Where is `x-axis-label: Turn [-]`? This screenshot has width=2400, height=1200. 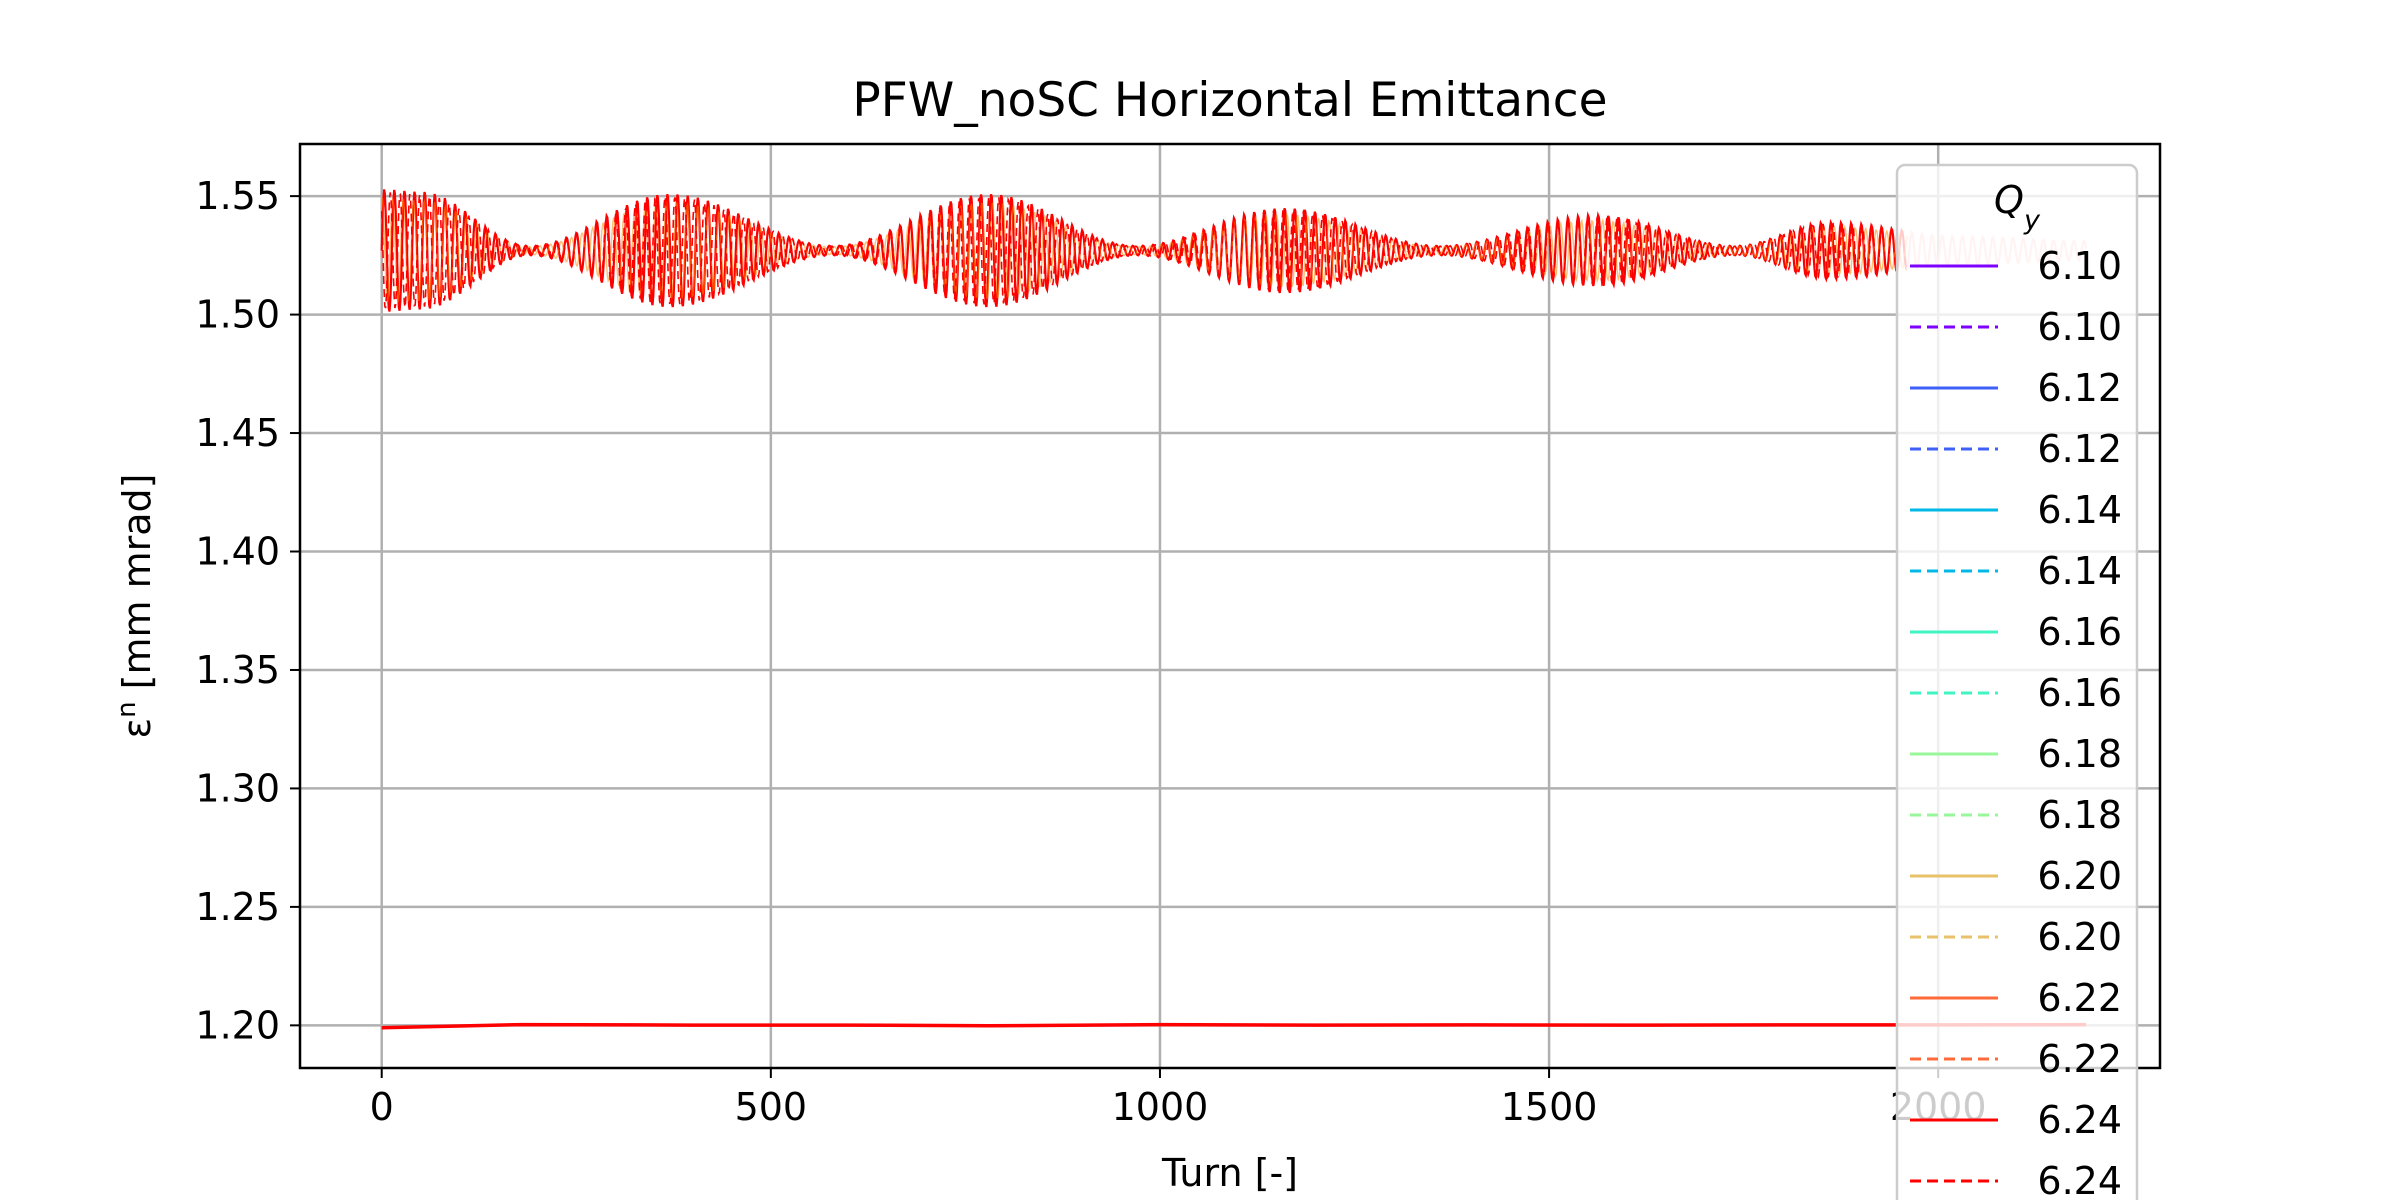 x-axis-label: Turn [-] is located at coordinates (1229, 1173).